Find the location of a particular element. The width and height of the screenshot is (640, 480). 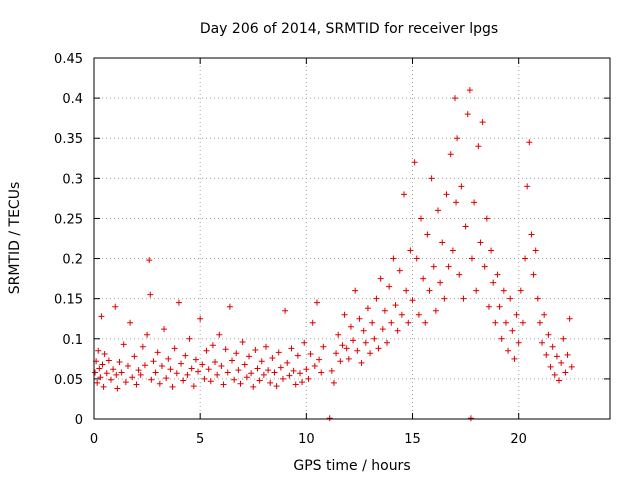

y-tick-label: 0.25 is located at coordinates (68, 219).